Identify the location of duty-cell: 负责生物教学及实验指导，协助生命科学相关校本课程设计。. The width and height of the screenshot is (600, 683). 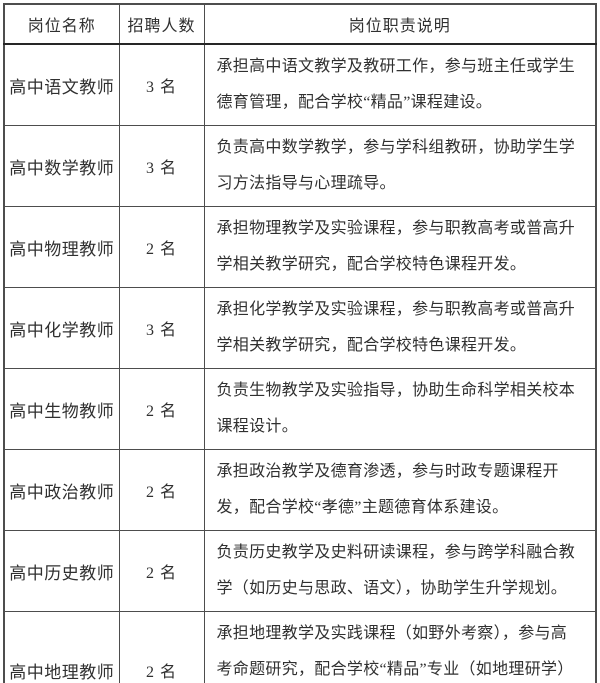
(400, 409).